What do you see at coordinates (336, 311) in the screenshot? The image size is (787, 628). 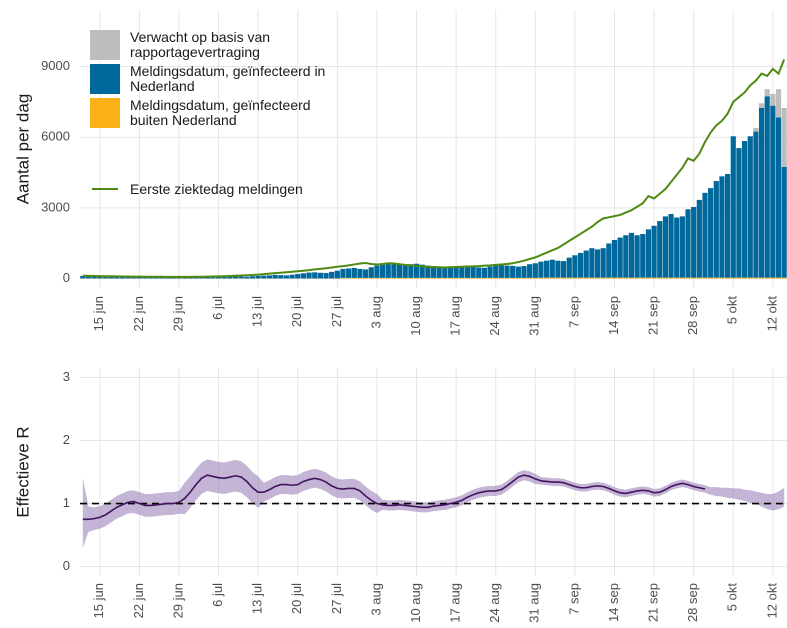 I see `x-tick-label: 27 jul` at bounding box center [336, 311].